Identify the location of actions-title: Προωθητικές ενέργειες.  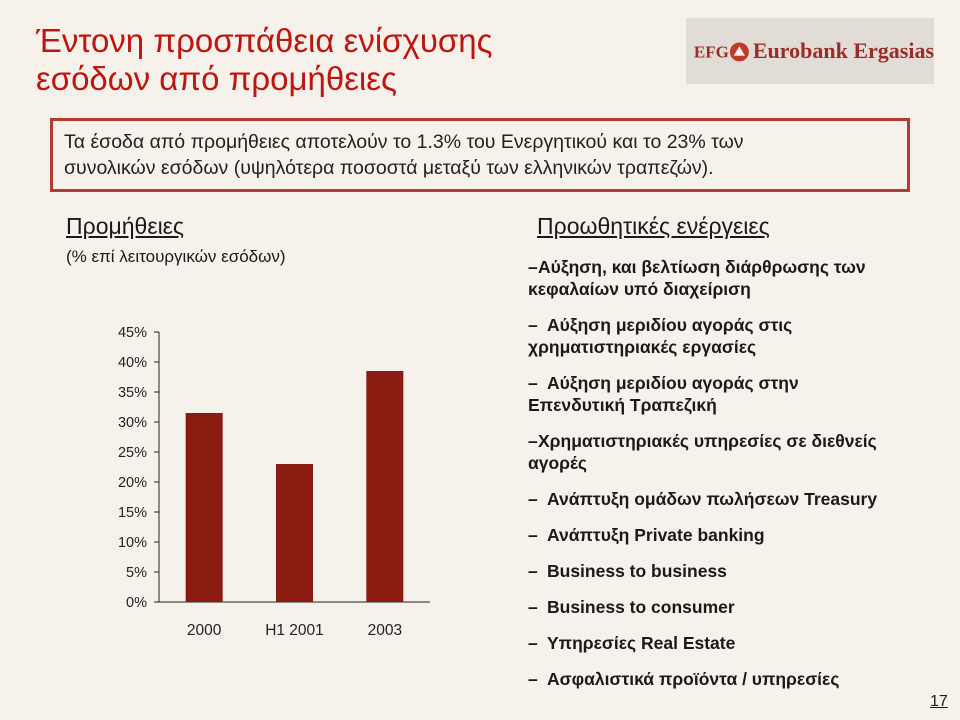
(653, 226).